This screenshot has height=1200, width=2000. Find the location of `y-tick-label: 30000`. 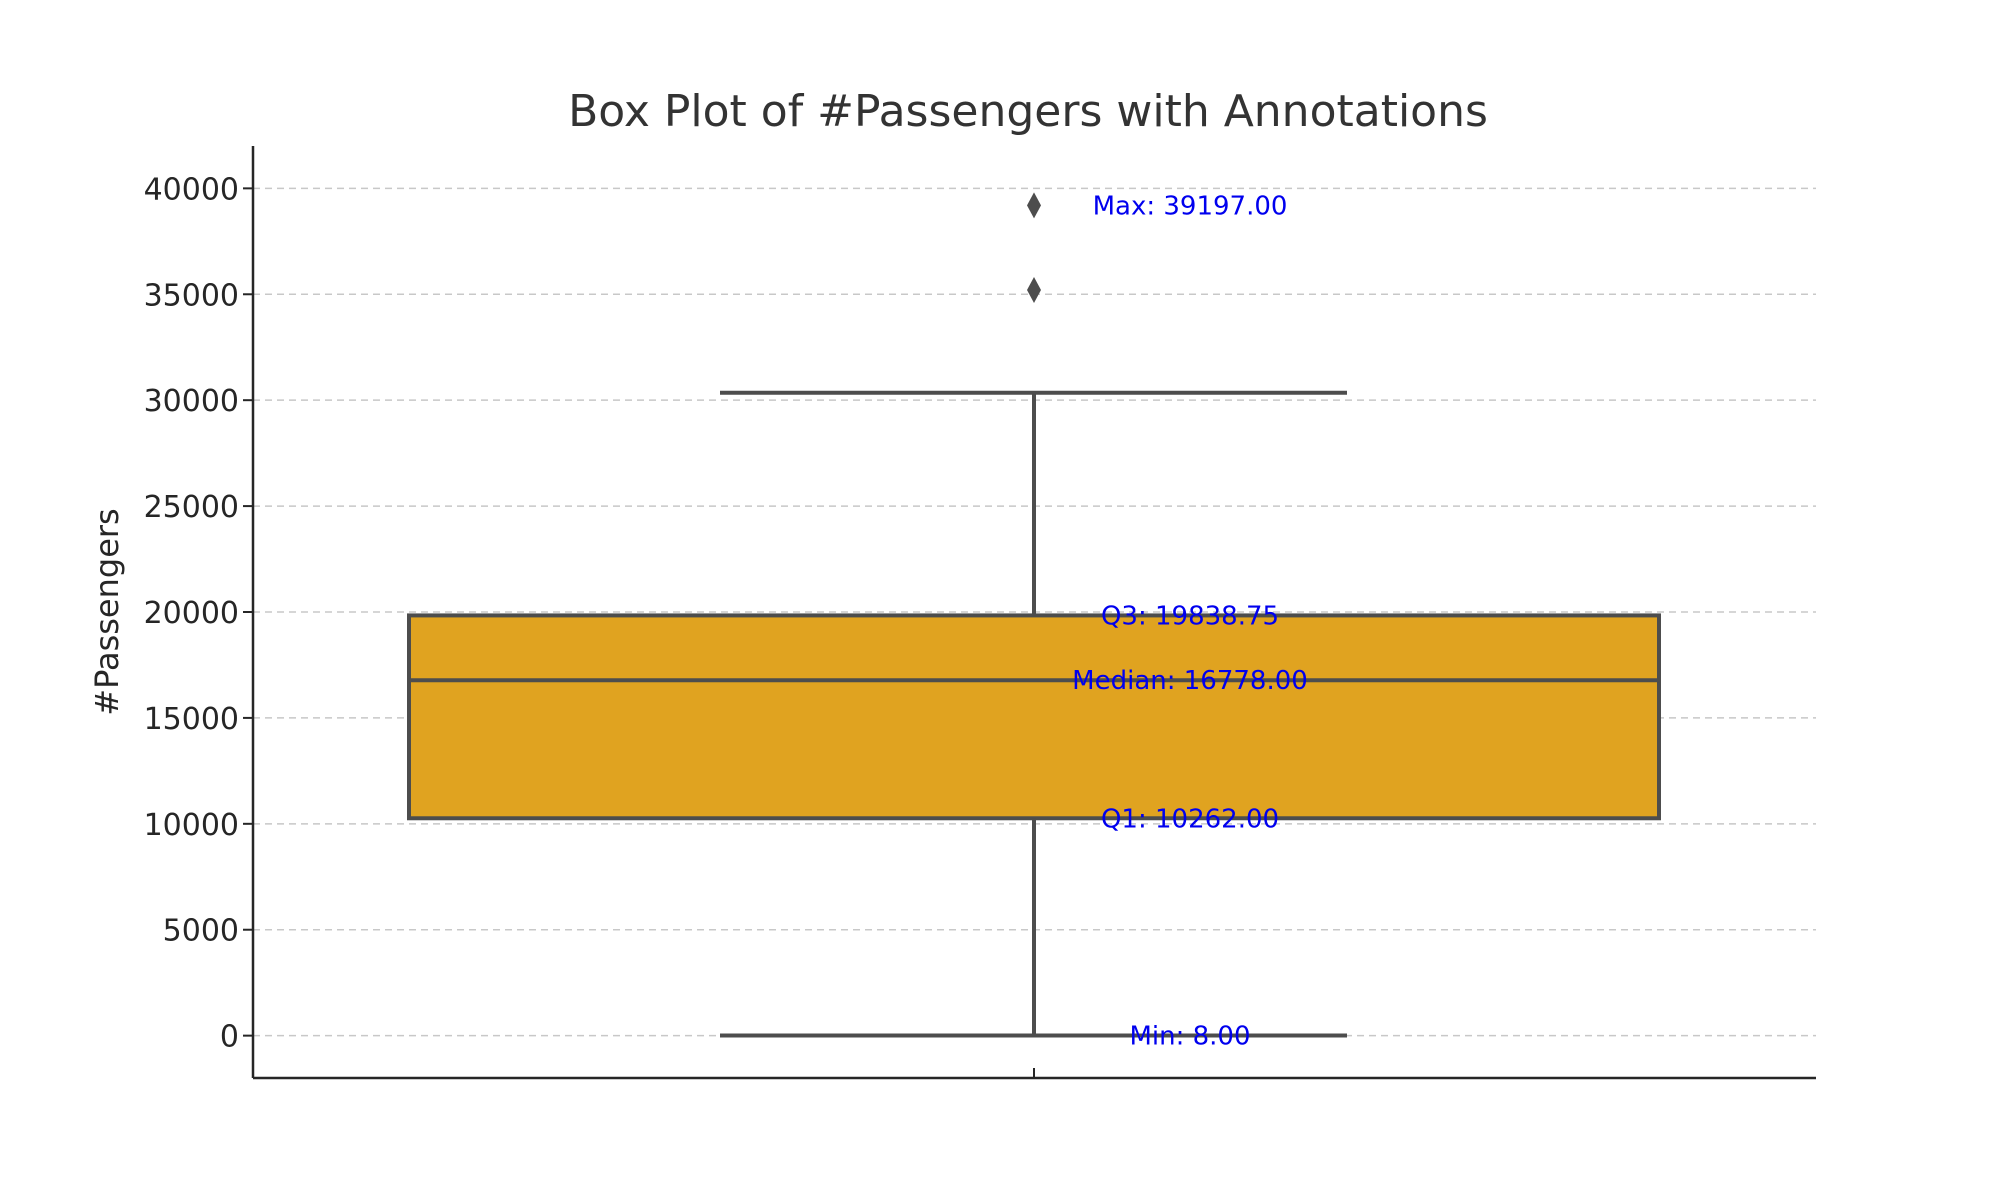

y-tick-label: 30000 is located at coordinates (191, 401).